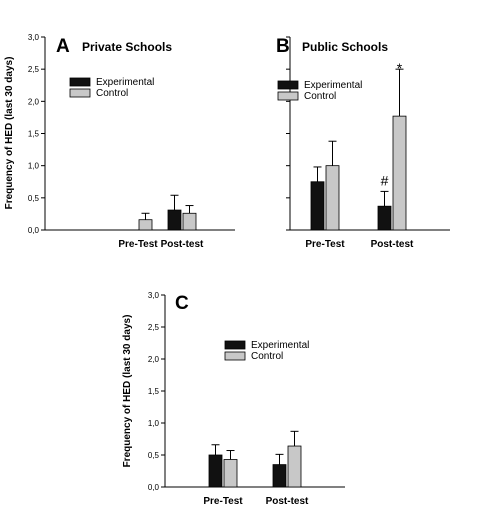 This screenshot has height=516, width=483. I want to click on significance-mark: #, so click(385, 180).